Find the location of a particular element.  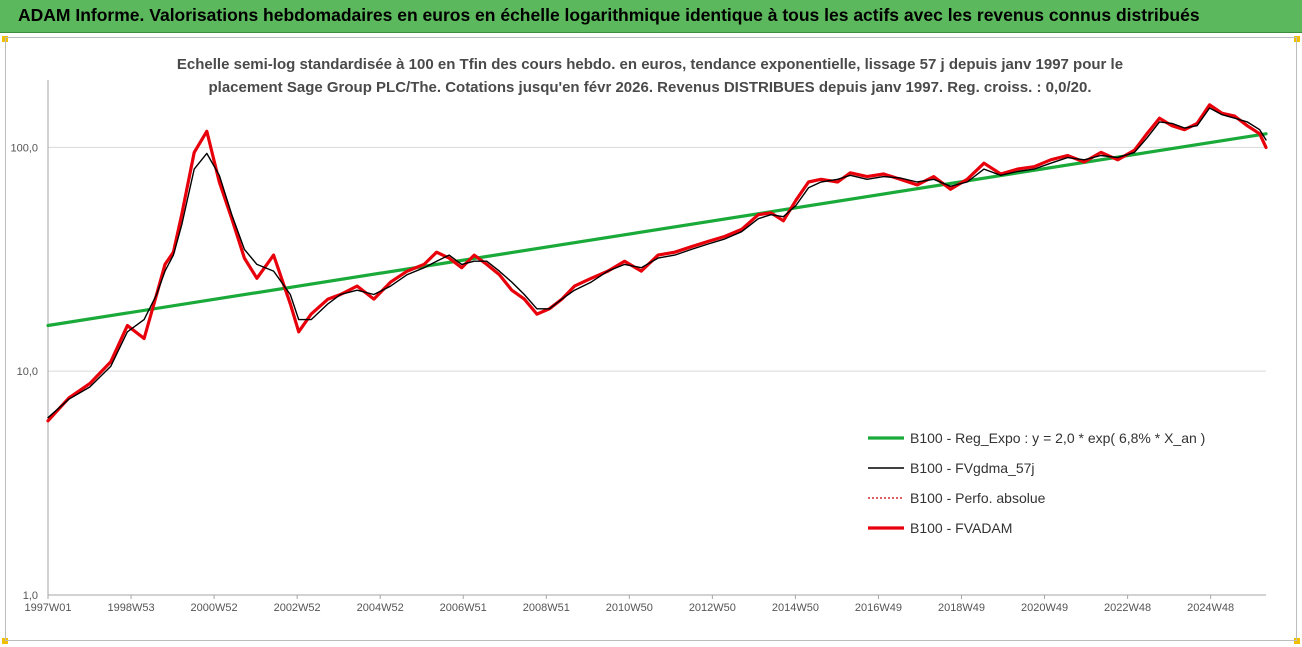

legend-label: B100 - FVADAM is located at coordinates (961, 528).